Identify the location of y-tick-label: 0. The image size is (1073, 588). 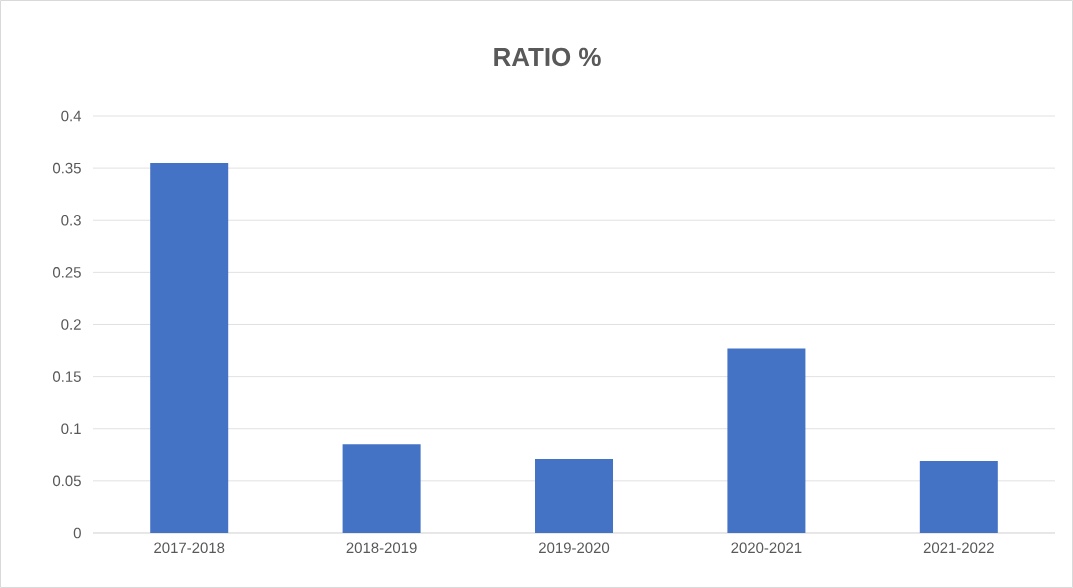
(77, 533).